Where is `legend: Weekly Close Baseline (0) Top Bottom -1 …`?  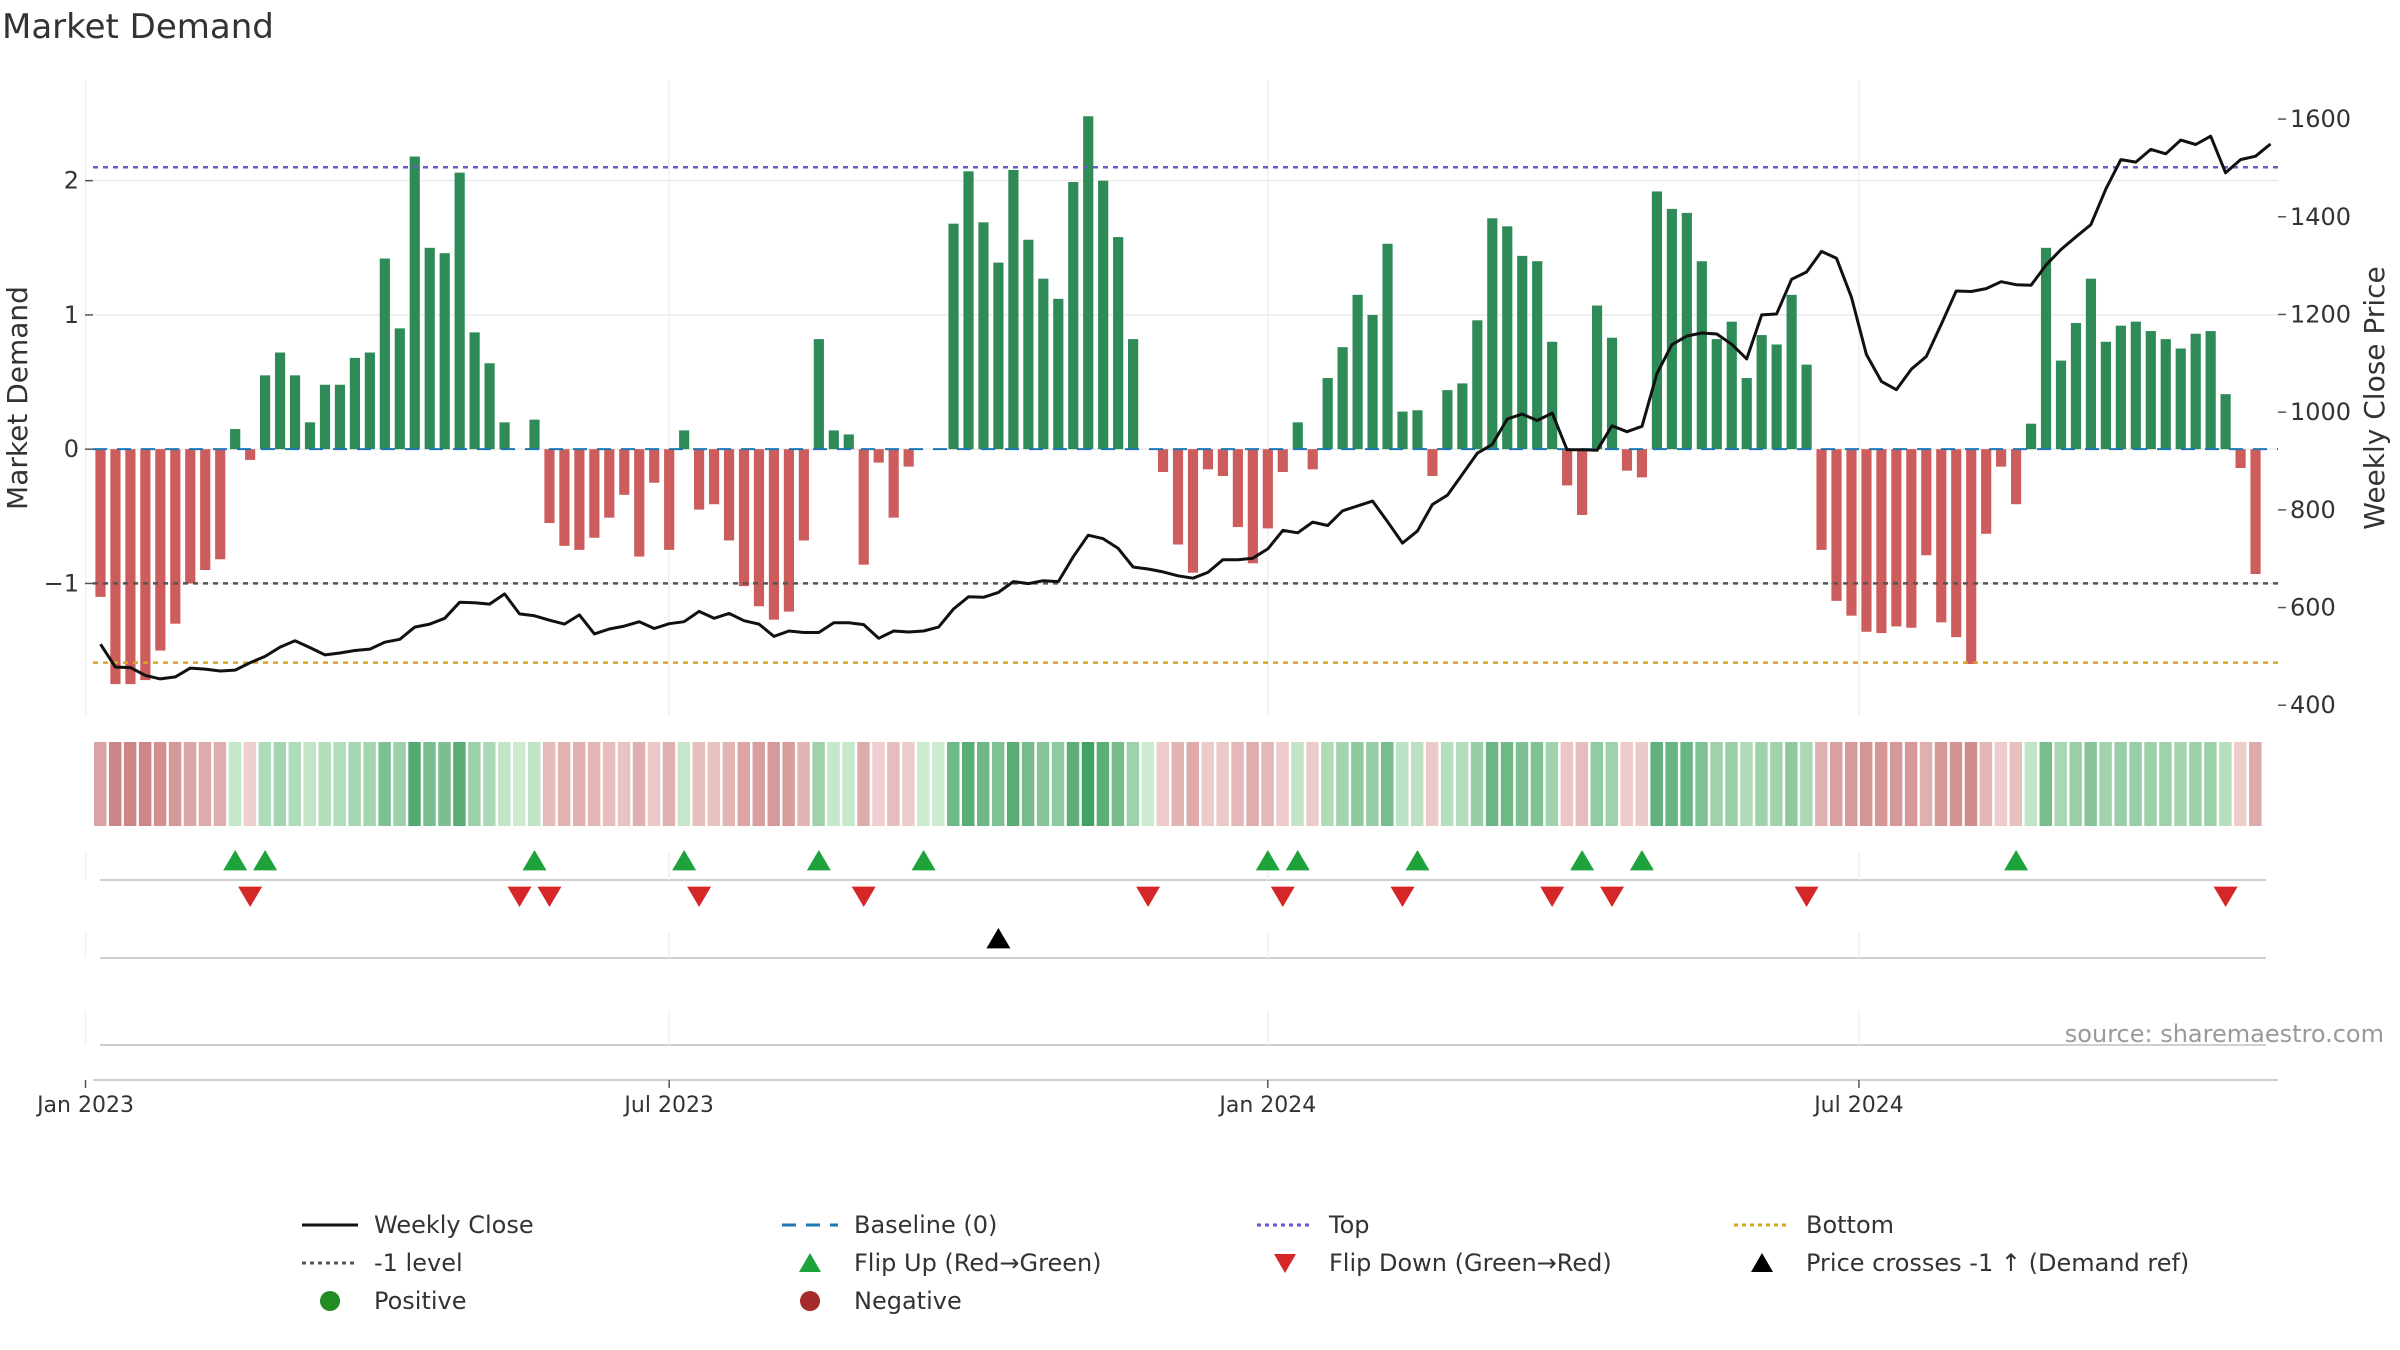
legend: Weekly Close Baseline (0) Top Bottom -1 … is located at coordinates (1280, 1268).